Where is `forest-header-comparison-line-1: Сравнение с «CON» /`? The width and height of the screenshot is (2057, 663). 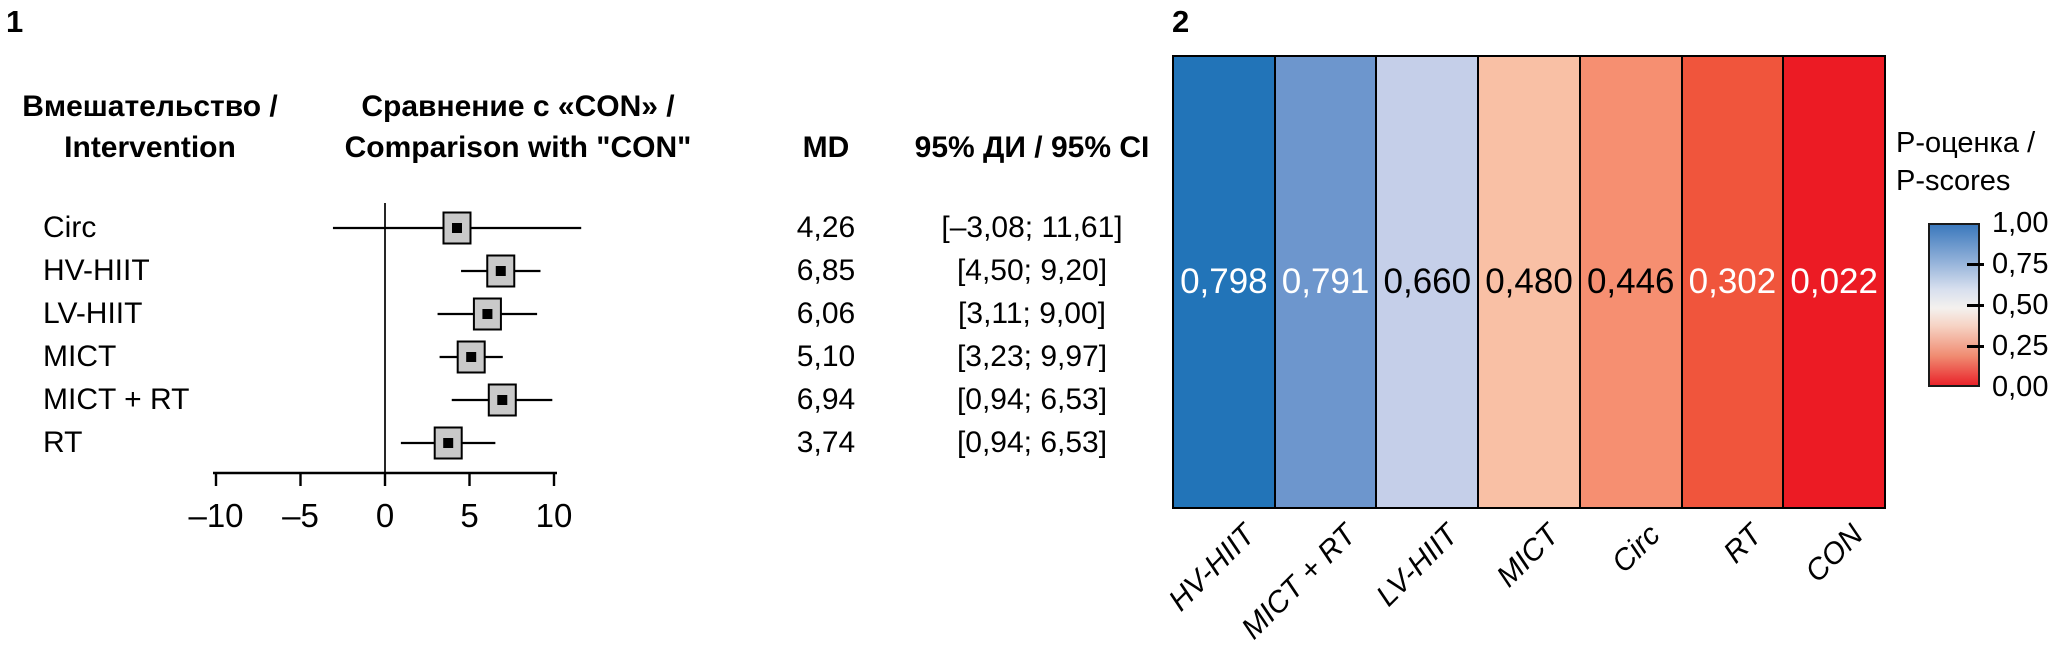
forest-header-comparison-line-1: Сравнение с «CON» / is located at coordinates (518, 106).